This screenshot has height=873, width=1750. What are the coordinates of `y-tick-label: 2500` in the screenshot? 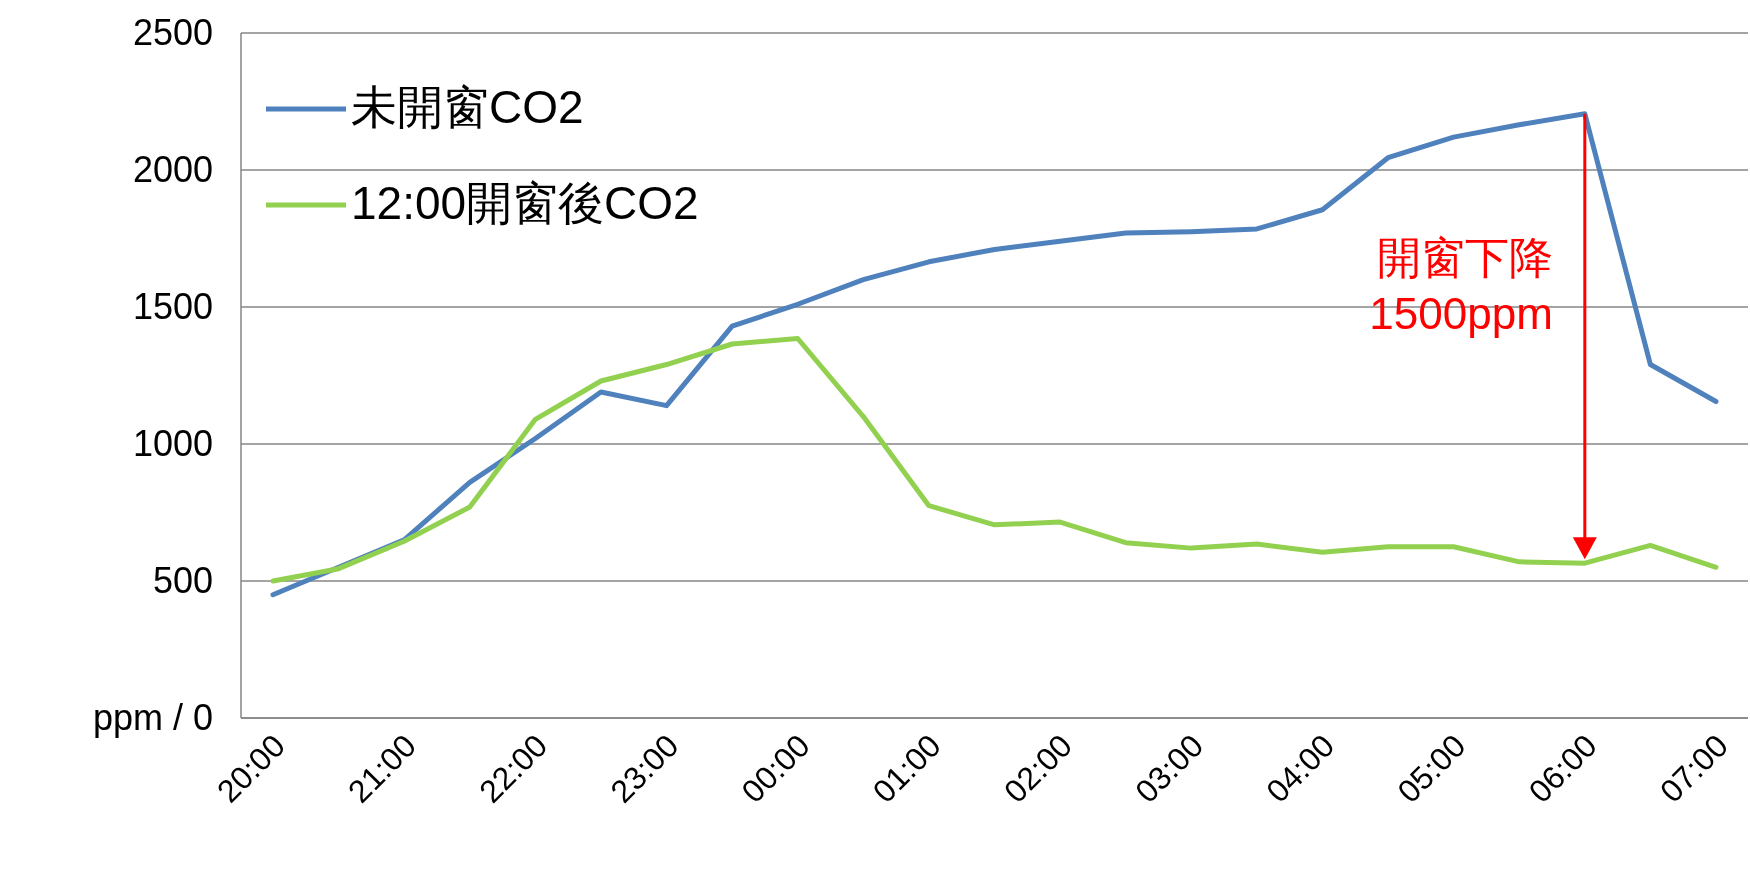 It's located at (172, 32).